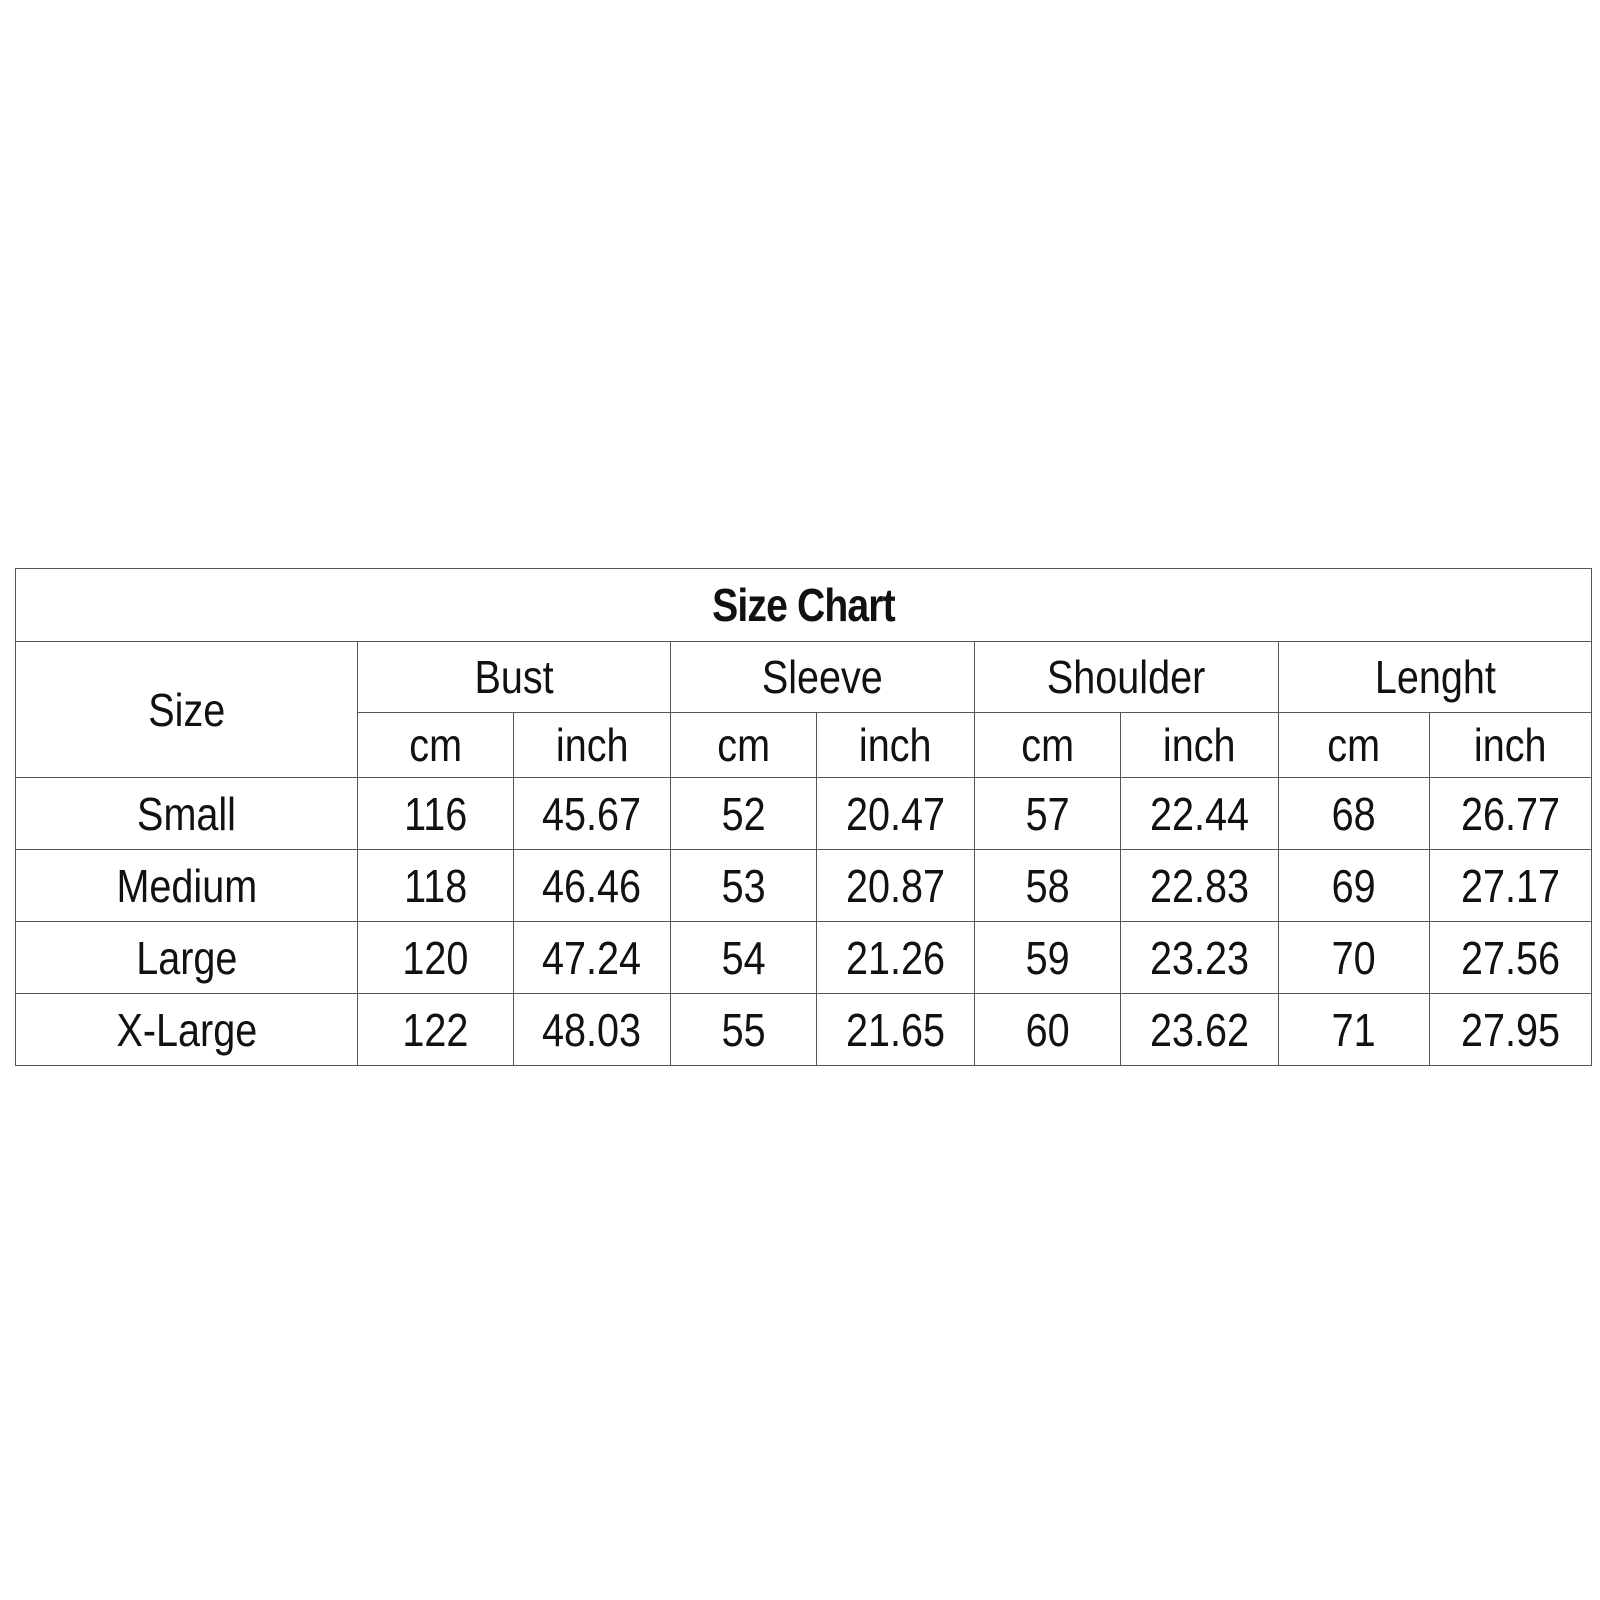 The image size is (1600, 1600). I want to click on table-cell: 116, so click(435, 813).